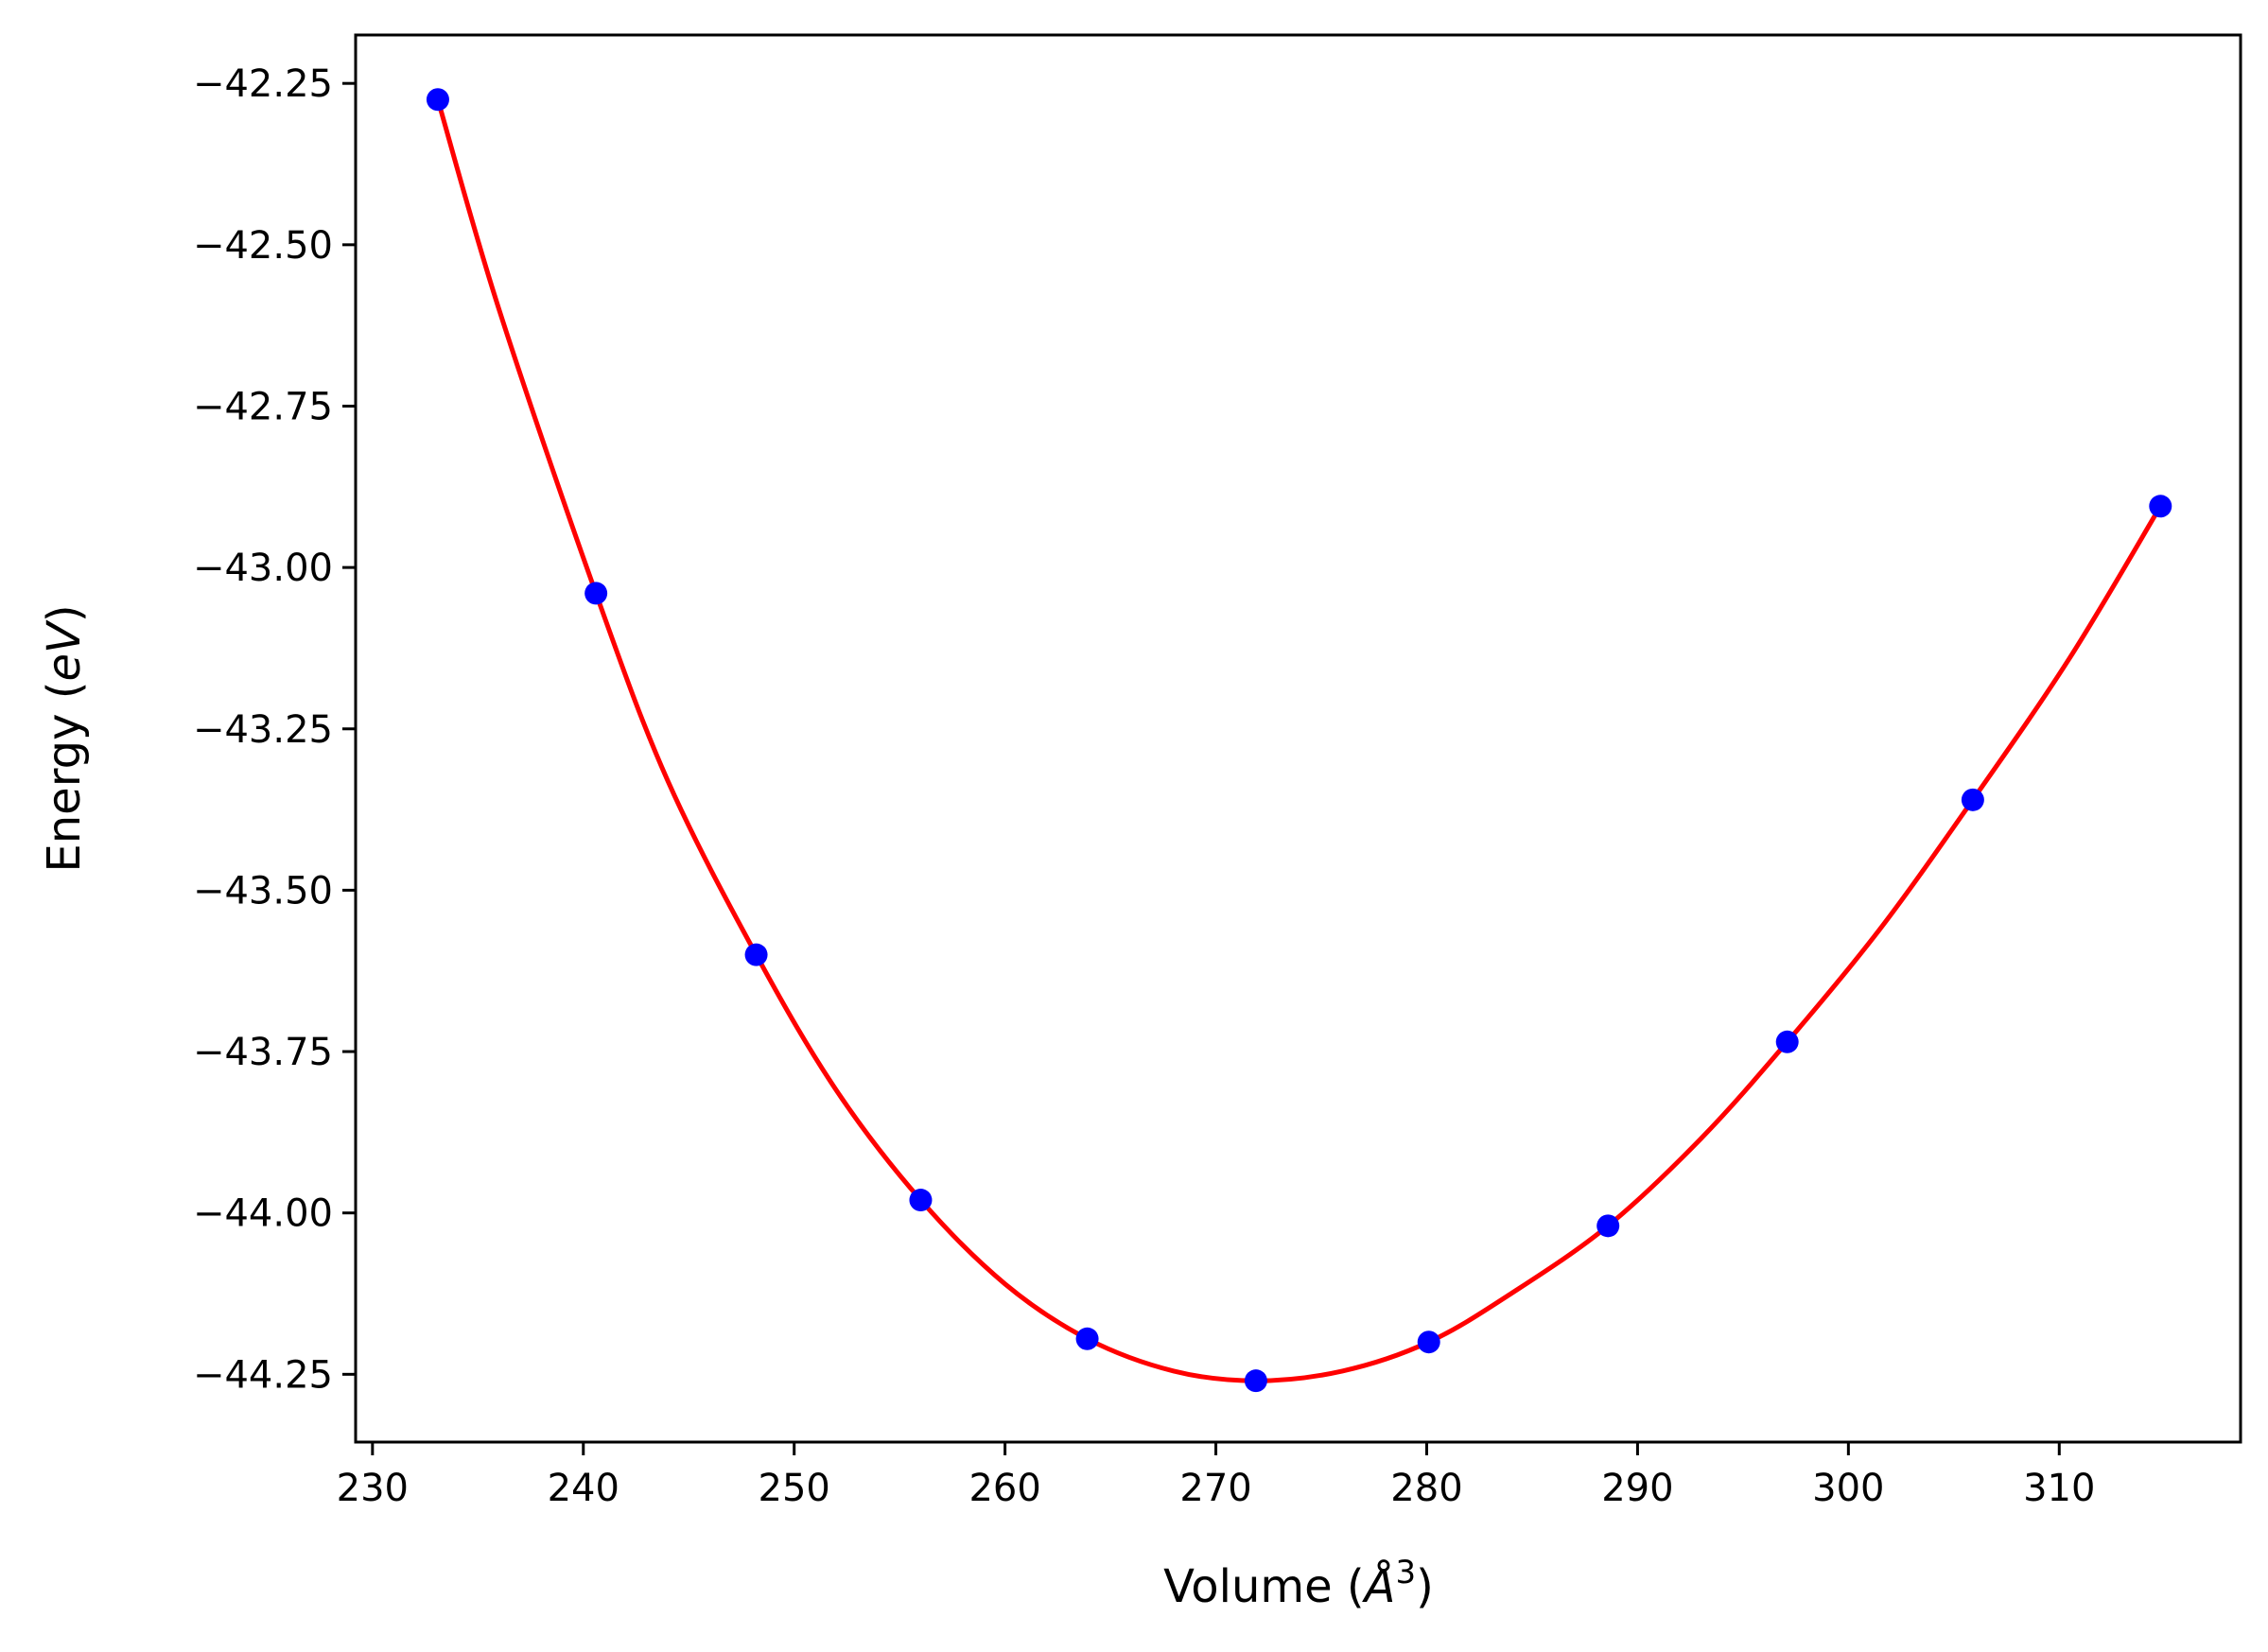 The height and width of the screenshot is (1652, 2268). I want to click on x-tick-label: 250, so click(794, 1489).